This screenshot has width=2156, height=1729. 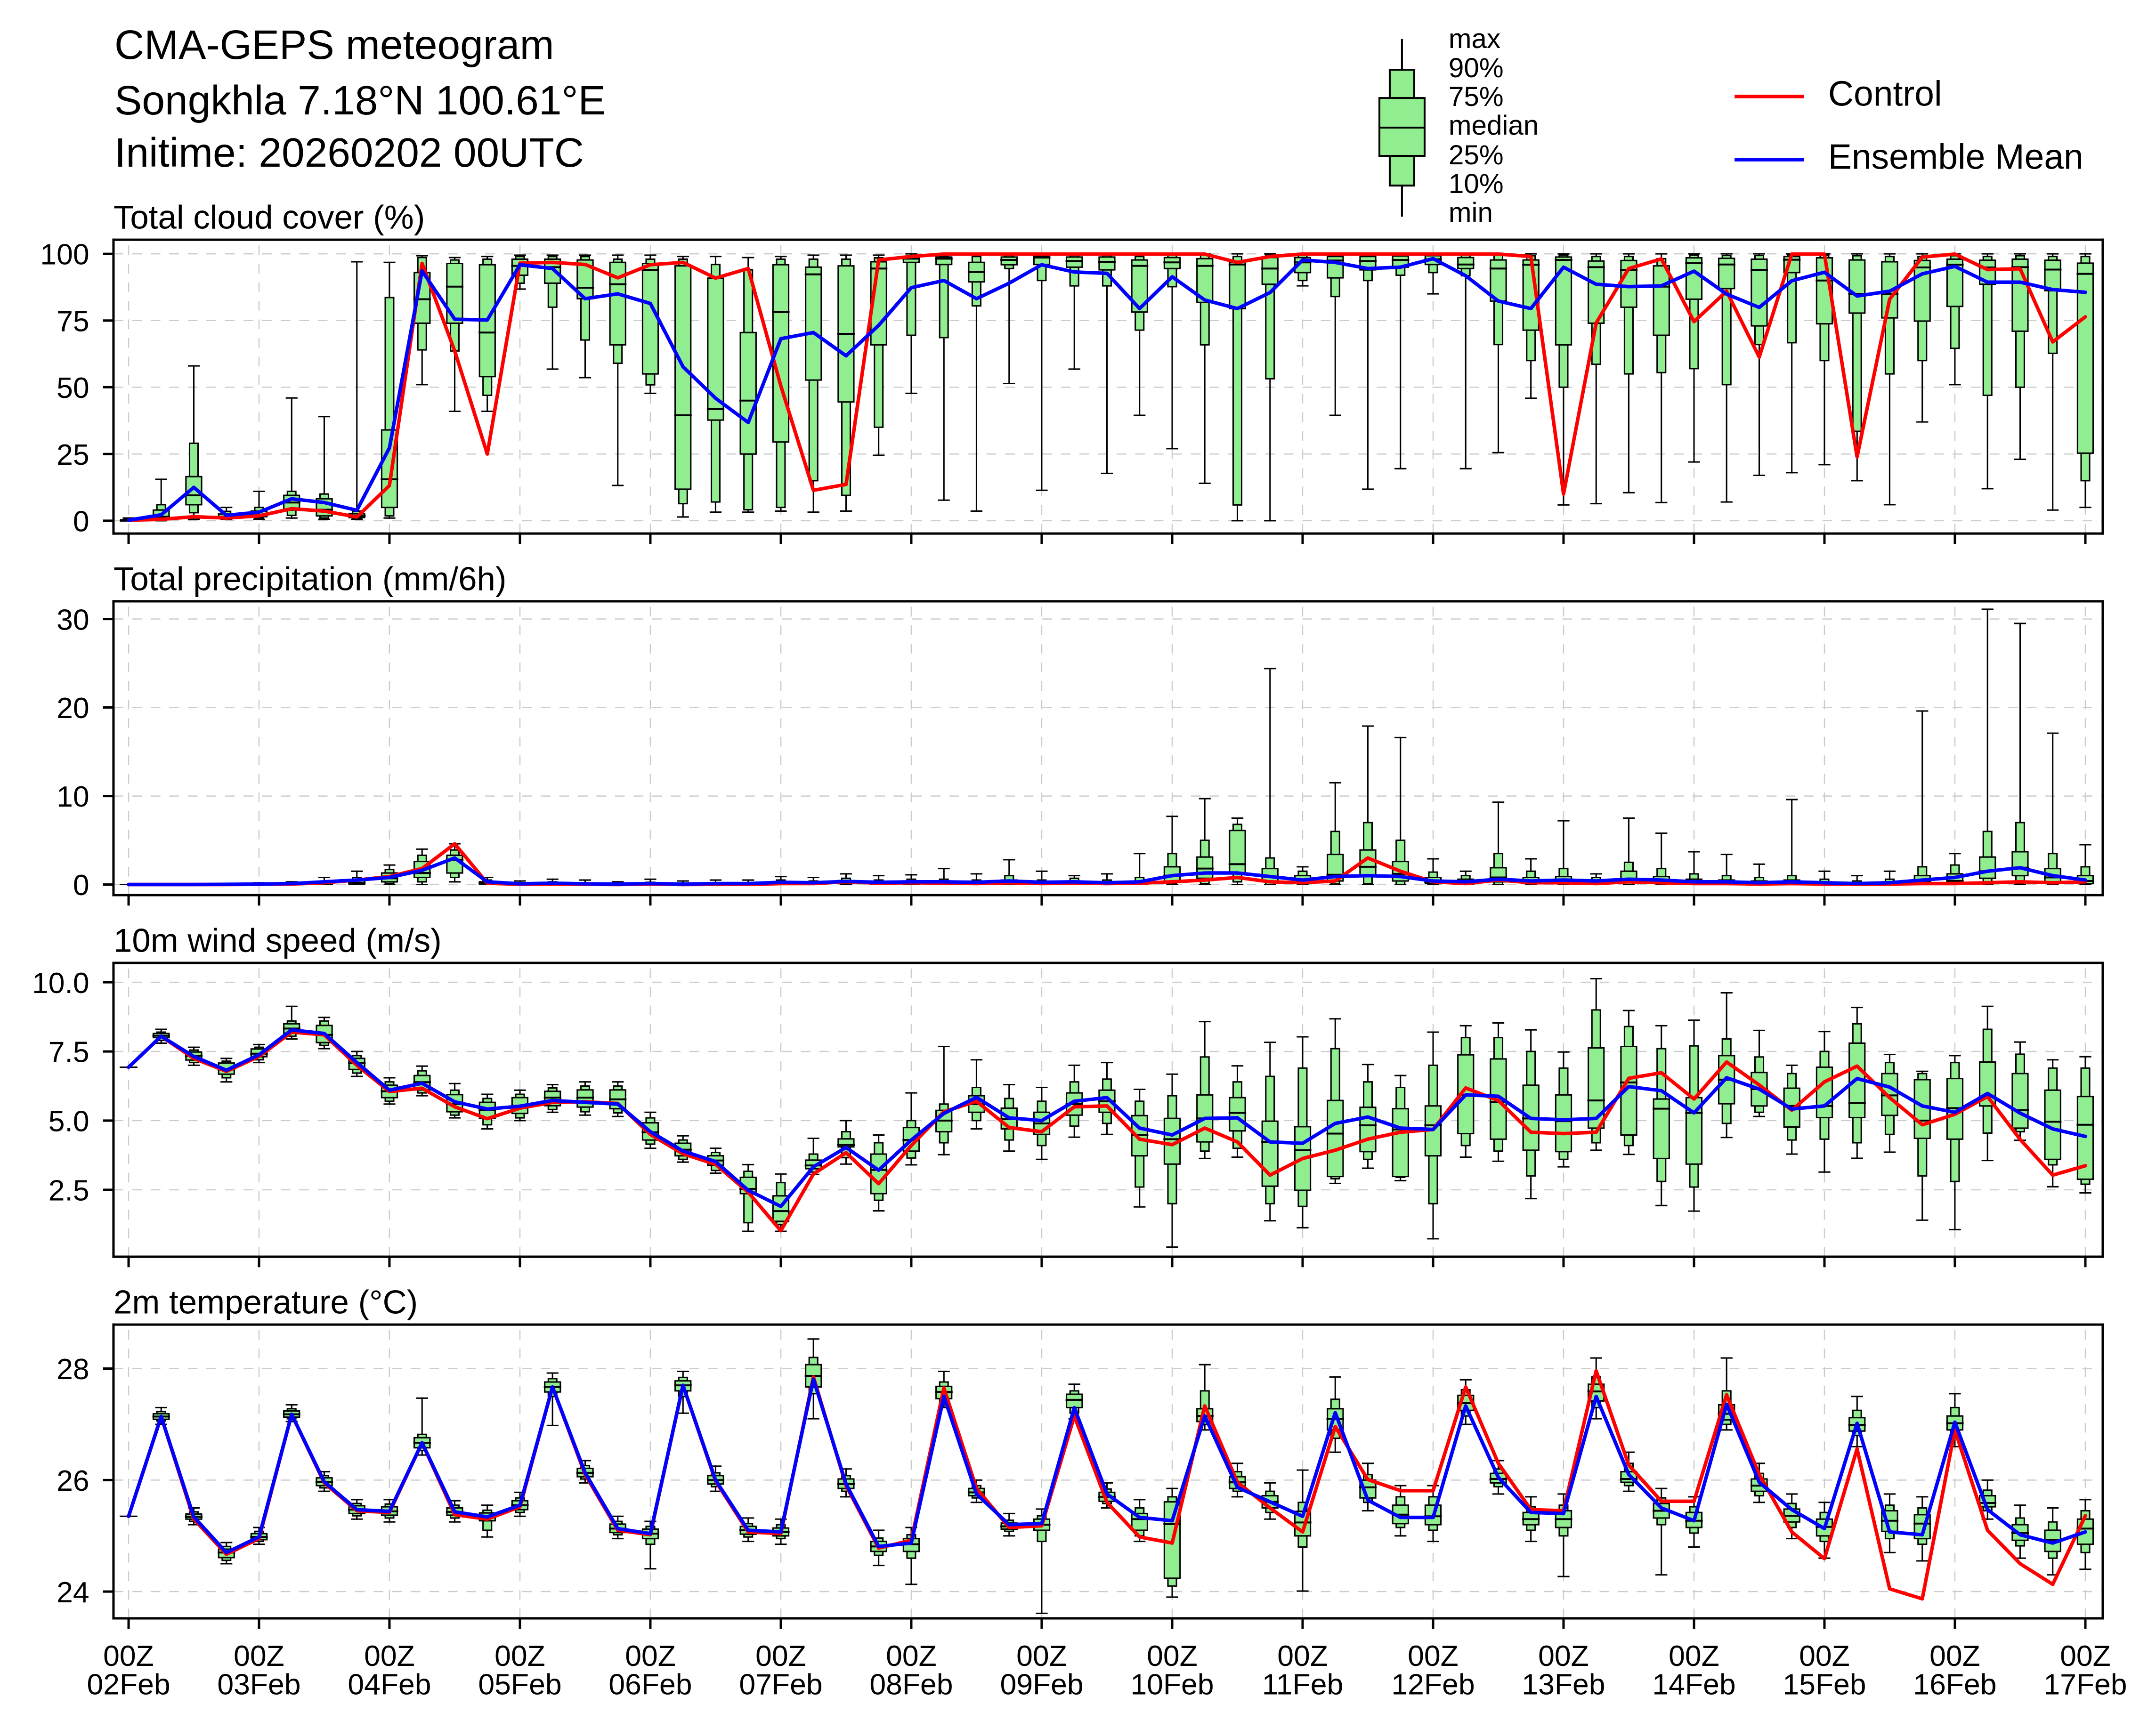 What do you see at coordinates (310, 579) in the screenshot?
I see `svg-text: Total precipitation (mm/6h)` at bounding box center [310, 579].